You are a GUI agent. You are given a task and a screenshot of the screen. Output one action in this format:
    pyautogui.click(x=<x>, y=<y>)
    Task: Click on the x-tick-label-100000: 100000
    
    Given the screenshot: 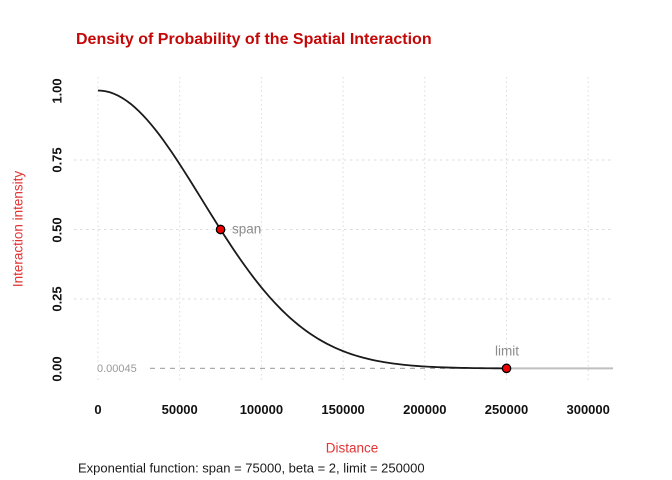 What is the action you would take?
    pyautogui.click(x=261, y=409)
    